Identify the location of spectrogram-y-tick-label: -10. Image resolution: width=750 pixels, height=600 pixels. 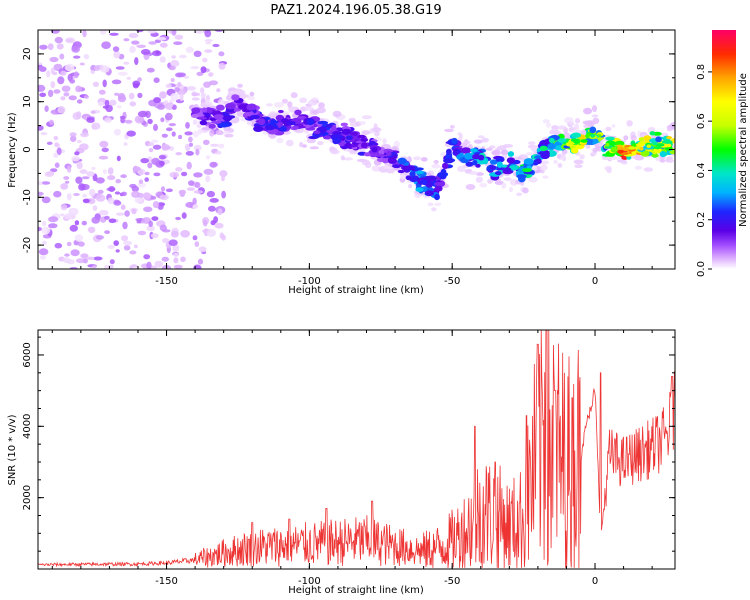
(27, 197).